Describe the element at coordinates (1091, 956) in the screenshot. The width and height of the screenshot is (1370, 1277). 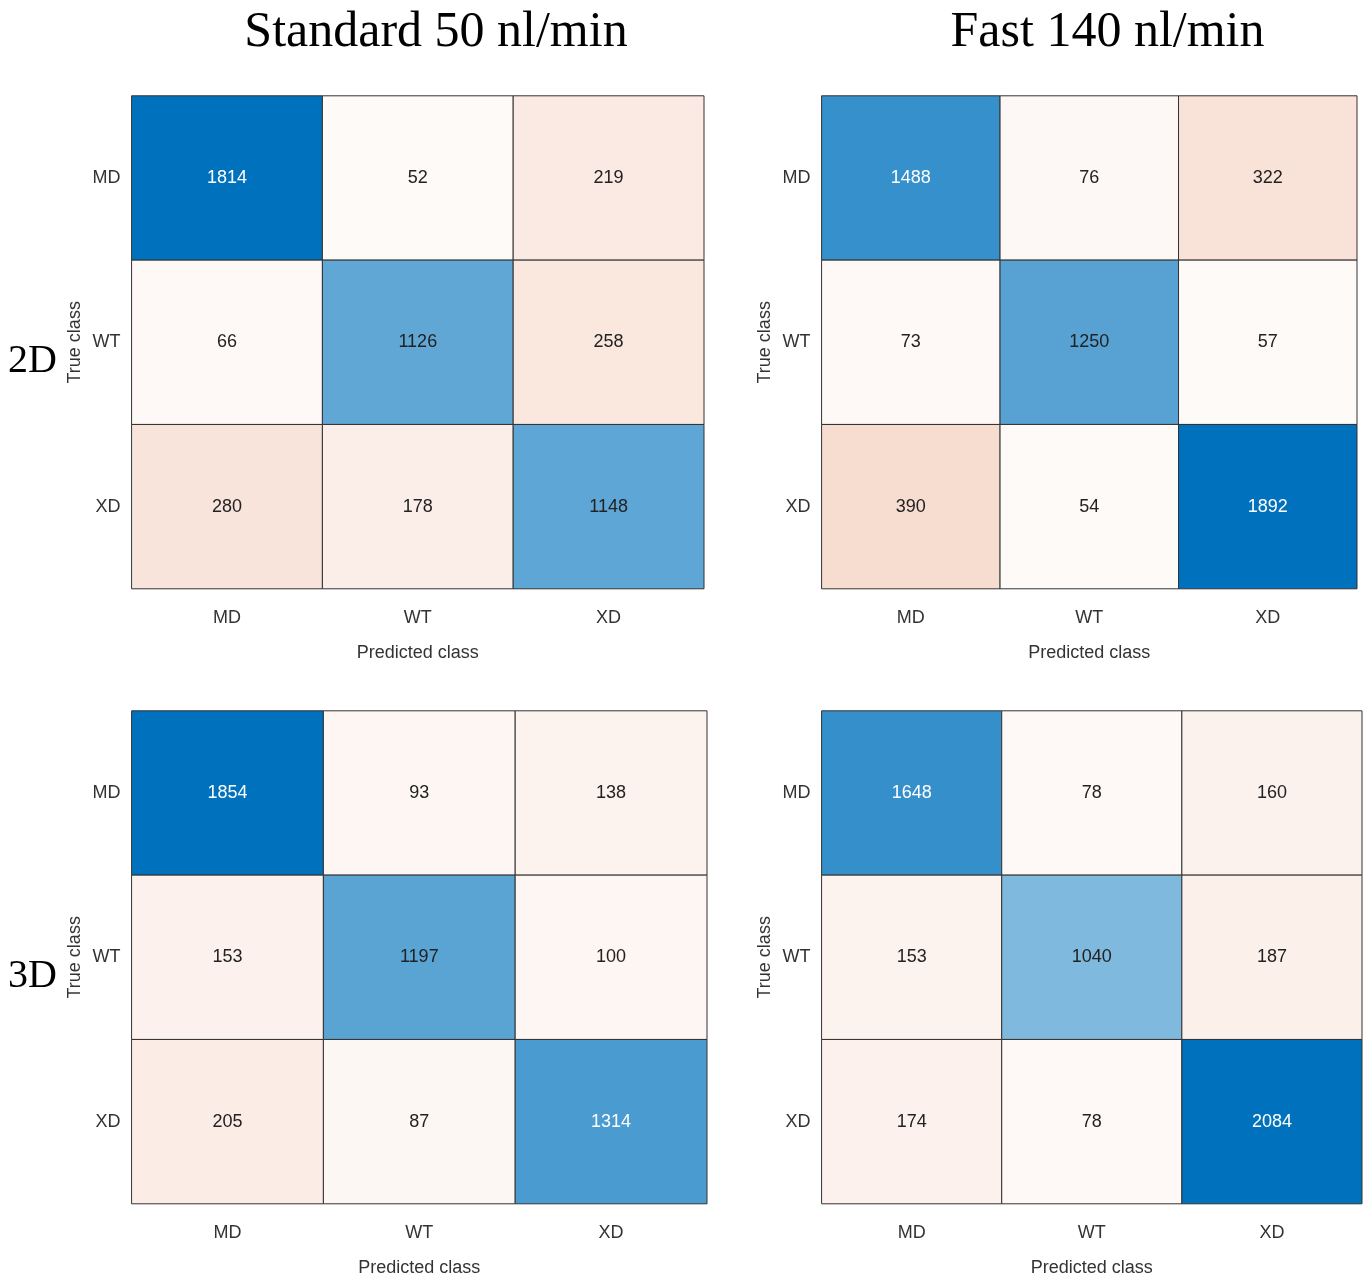
I see `data-label: 1040` at that location.